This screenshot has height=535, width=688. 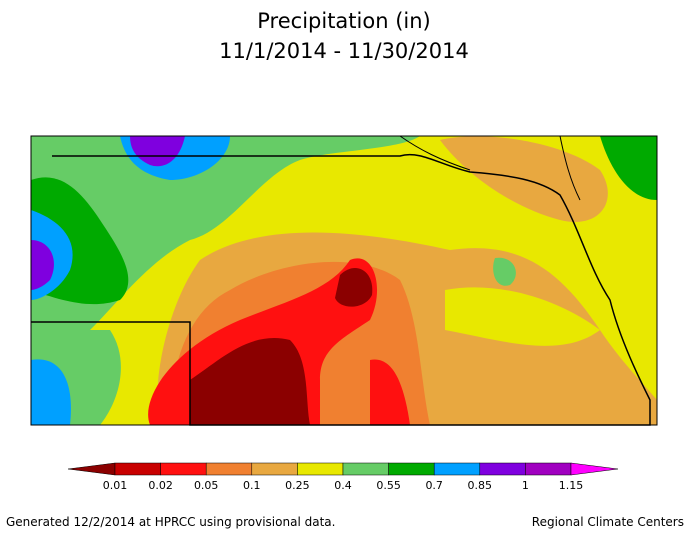 What do you see at coordinates (115, 485) in the screenshot?
I see `legend-label: 0.01` at bounding box center [115, 485].